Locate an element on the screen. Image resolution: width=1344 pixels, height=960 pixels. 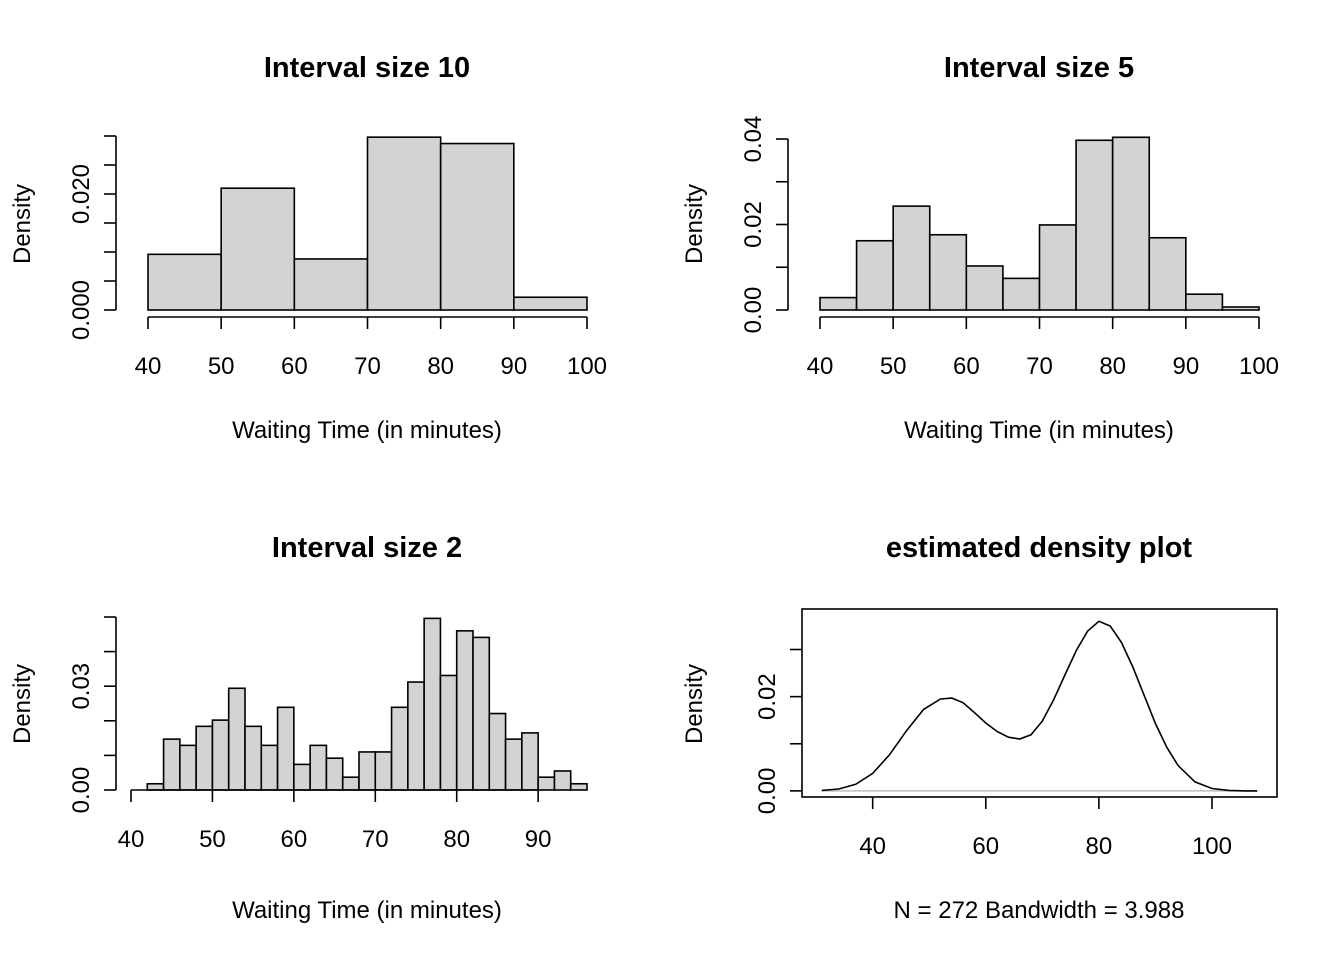
density-curve is located at coordinates (1039, 706).